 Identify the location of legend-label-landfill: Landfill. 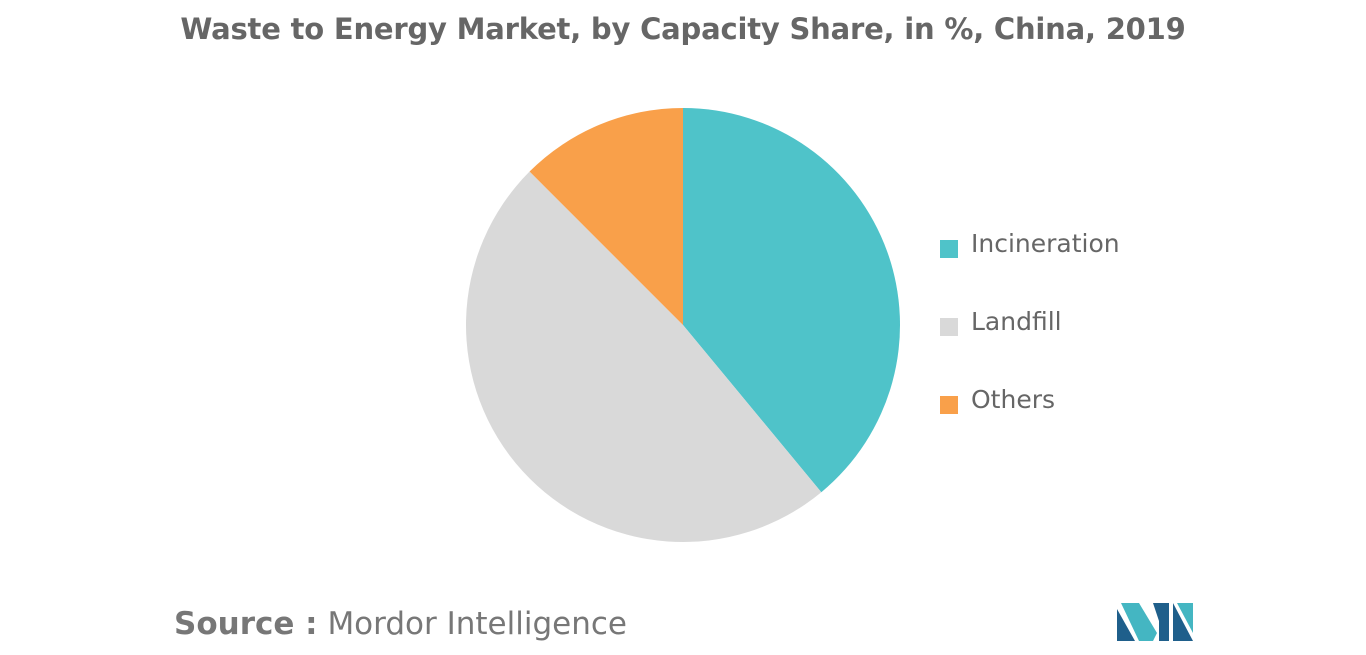
(1016, 321).